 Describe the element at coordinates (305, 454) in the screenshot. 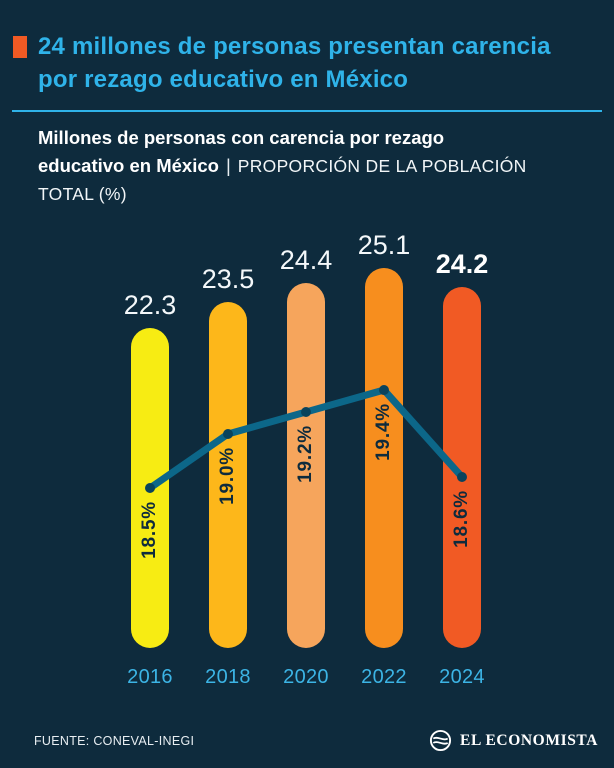

I see `pct-label-2020: 19.2%` at that location.